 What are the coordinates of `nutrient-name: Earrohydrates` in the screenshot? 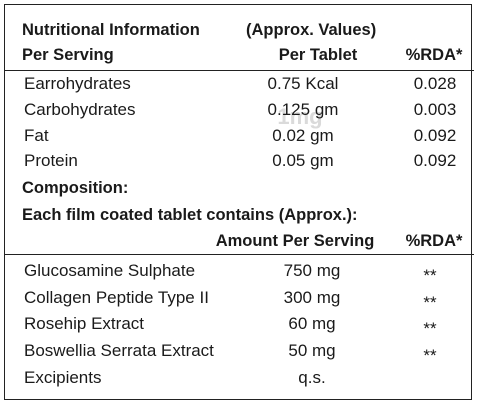 It's located at (77, 83).